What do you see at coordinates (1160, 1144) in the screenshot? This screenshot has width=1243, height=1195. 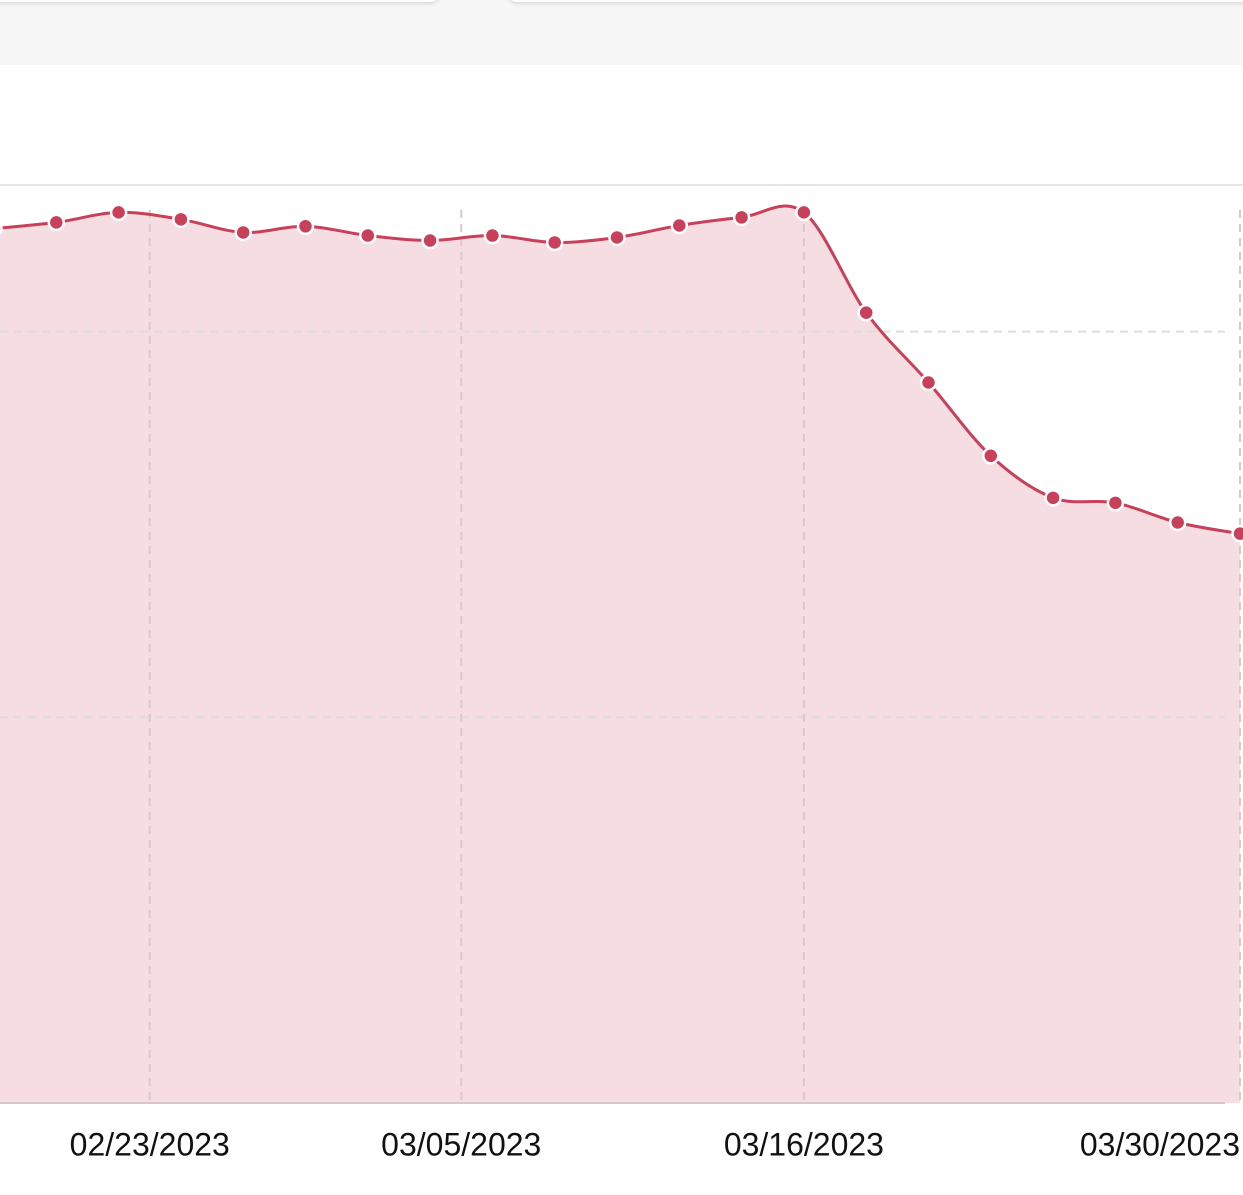 I see `x-tick-label: 03/30/2023` at bounding box center [1160, 1144].